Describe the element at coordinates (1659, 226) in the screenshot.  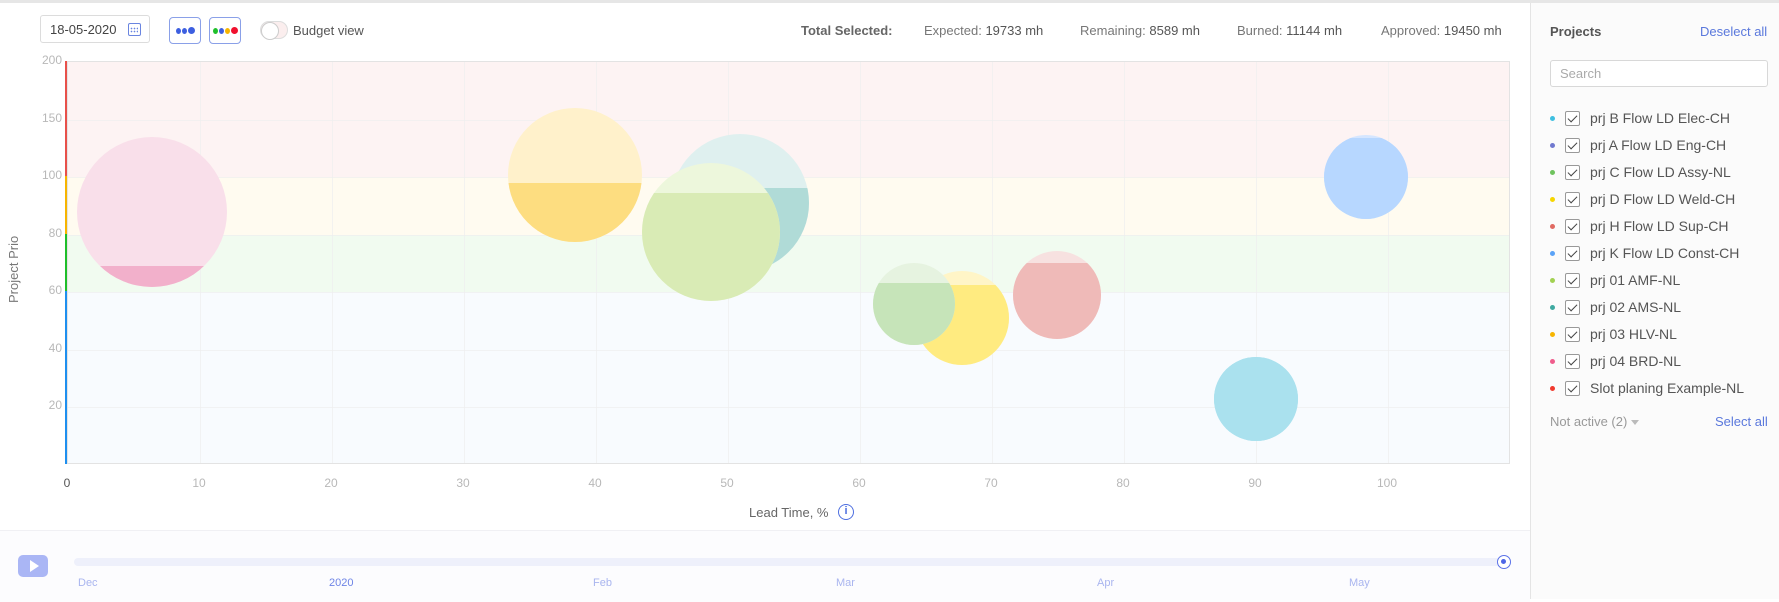
I see `project-name: prj H Flow LD Sup-CH` at that location.